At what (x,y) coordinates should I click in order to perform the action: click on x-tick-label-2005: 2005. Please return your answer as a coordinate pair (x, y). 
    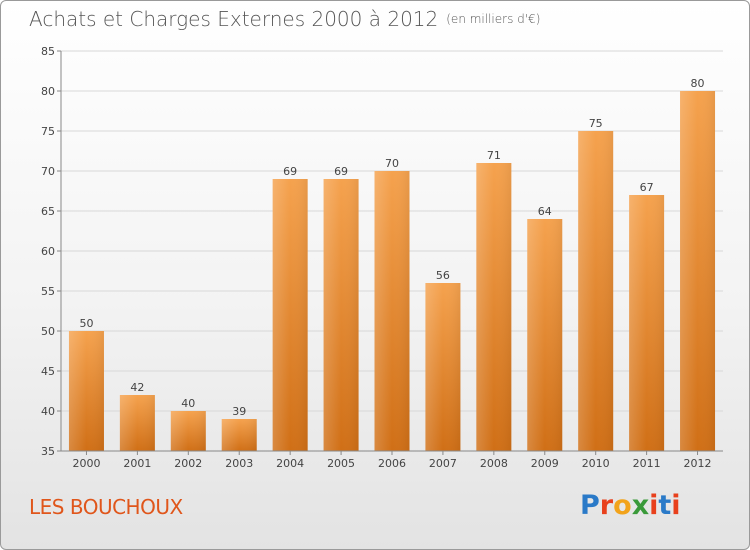
    Looking at the image, I should click on (341, 463).